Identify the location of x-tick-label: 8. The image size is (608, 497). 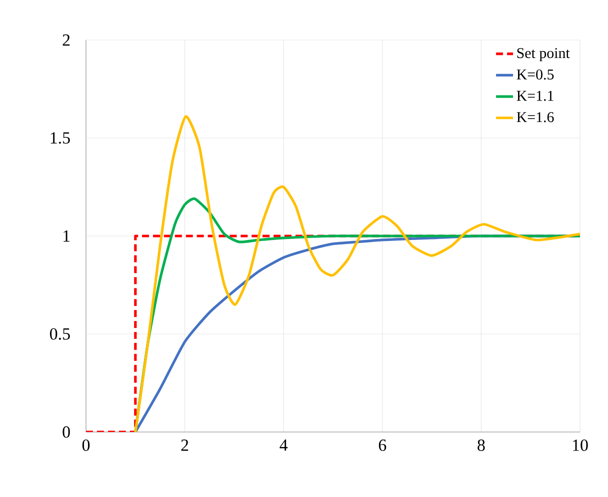
(481, 445).